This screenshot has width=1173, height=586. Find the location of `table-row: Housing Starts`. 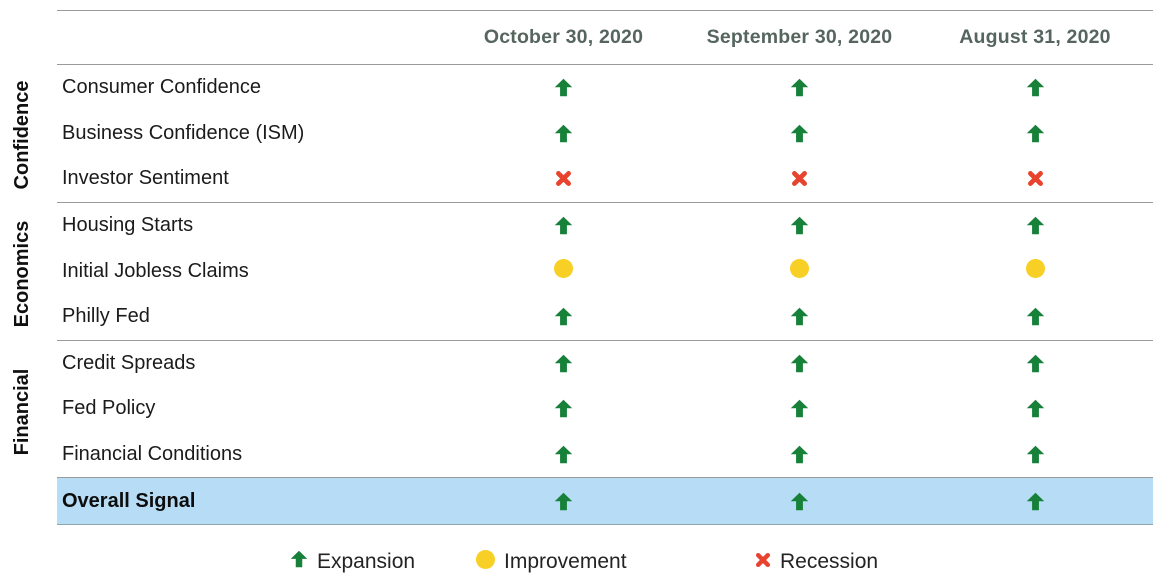

table-row: Housing Starts is located at coordinates (605, 226).